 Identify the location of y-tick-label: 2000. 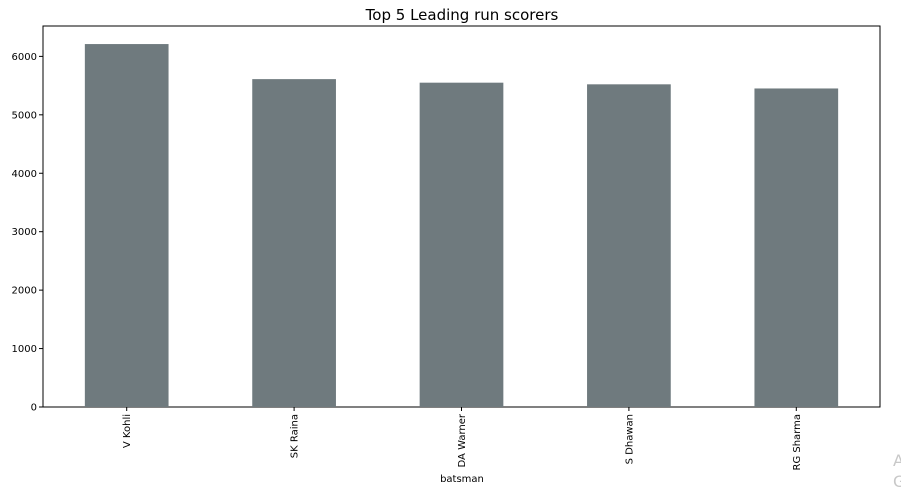
(24, 291).